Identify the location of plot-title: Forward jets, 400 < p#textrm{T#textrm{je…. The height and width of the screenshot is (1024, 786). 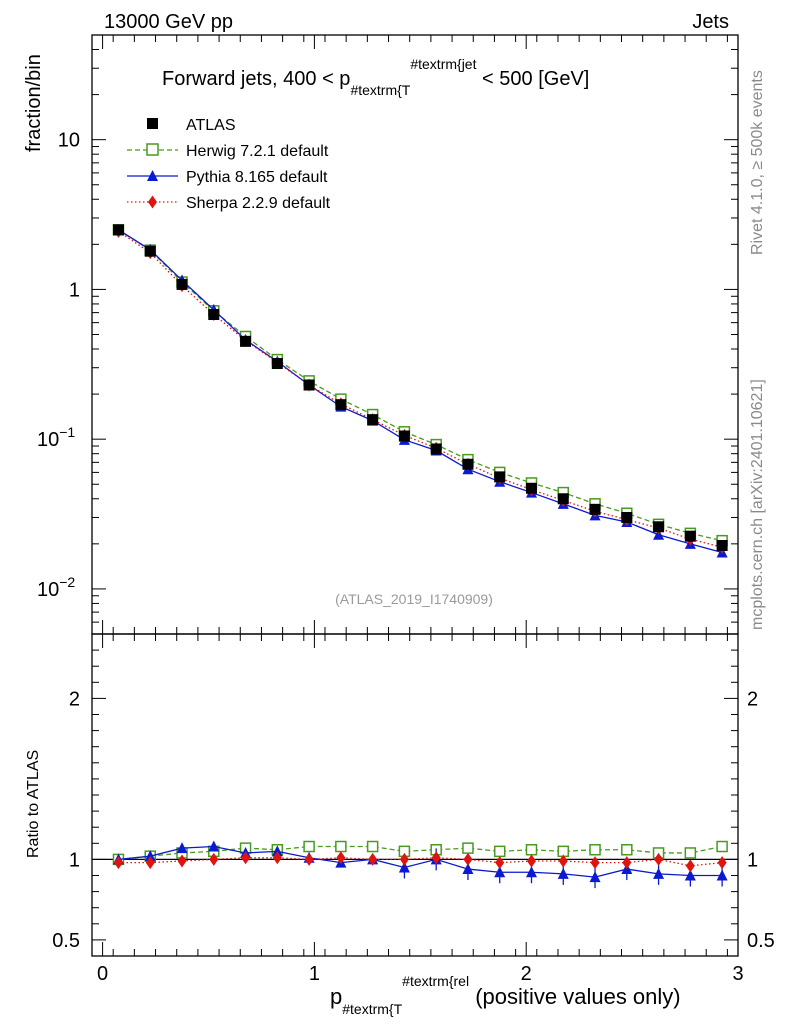
(375, 77).